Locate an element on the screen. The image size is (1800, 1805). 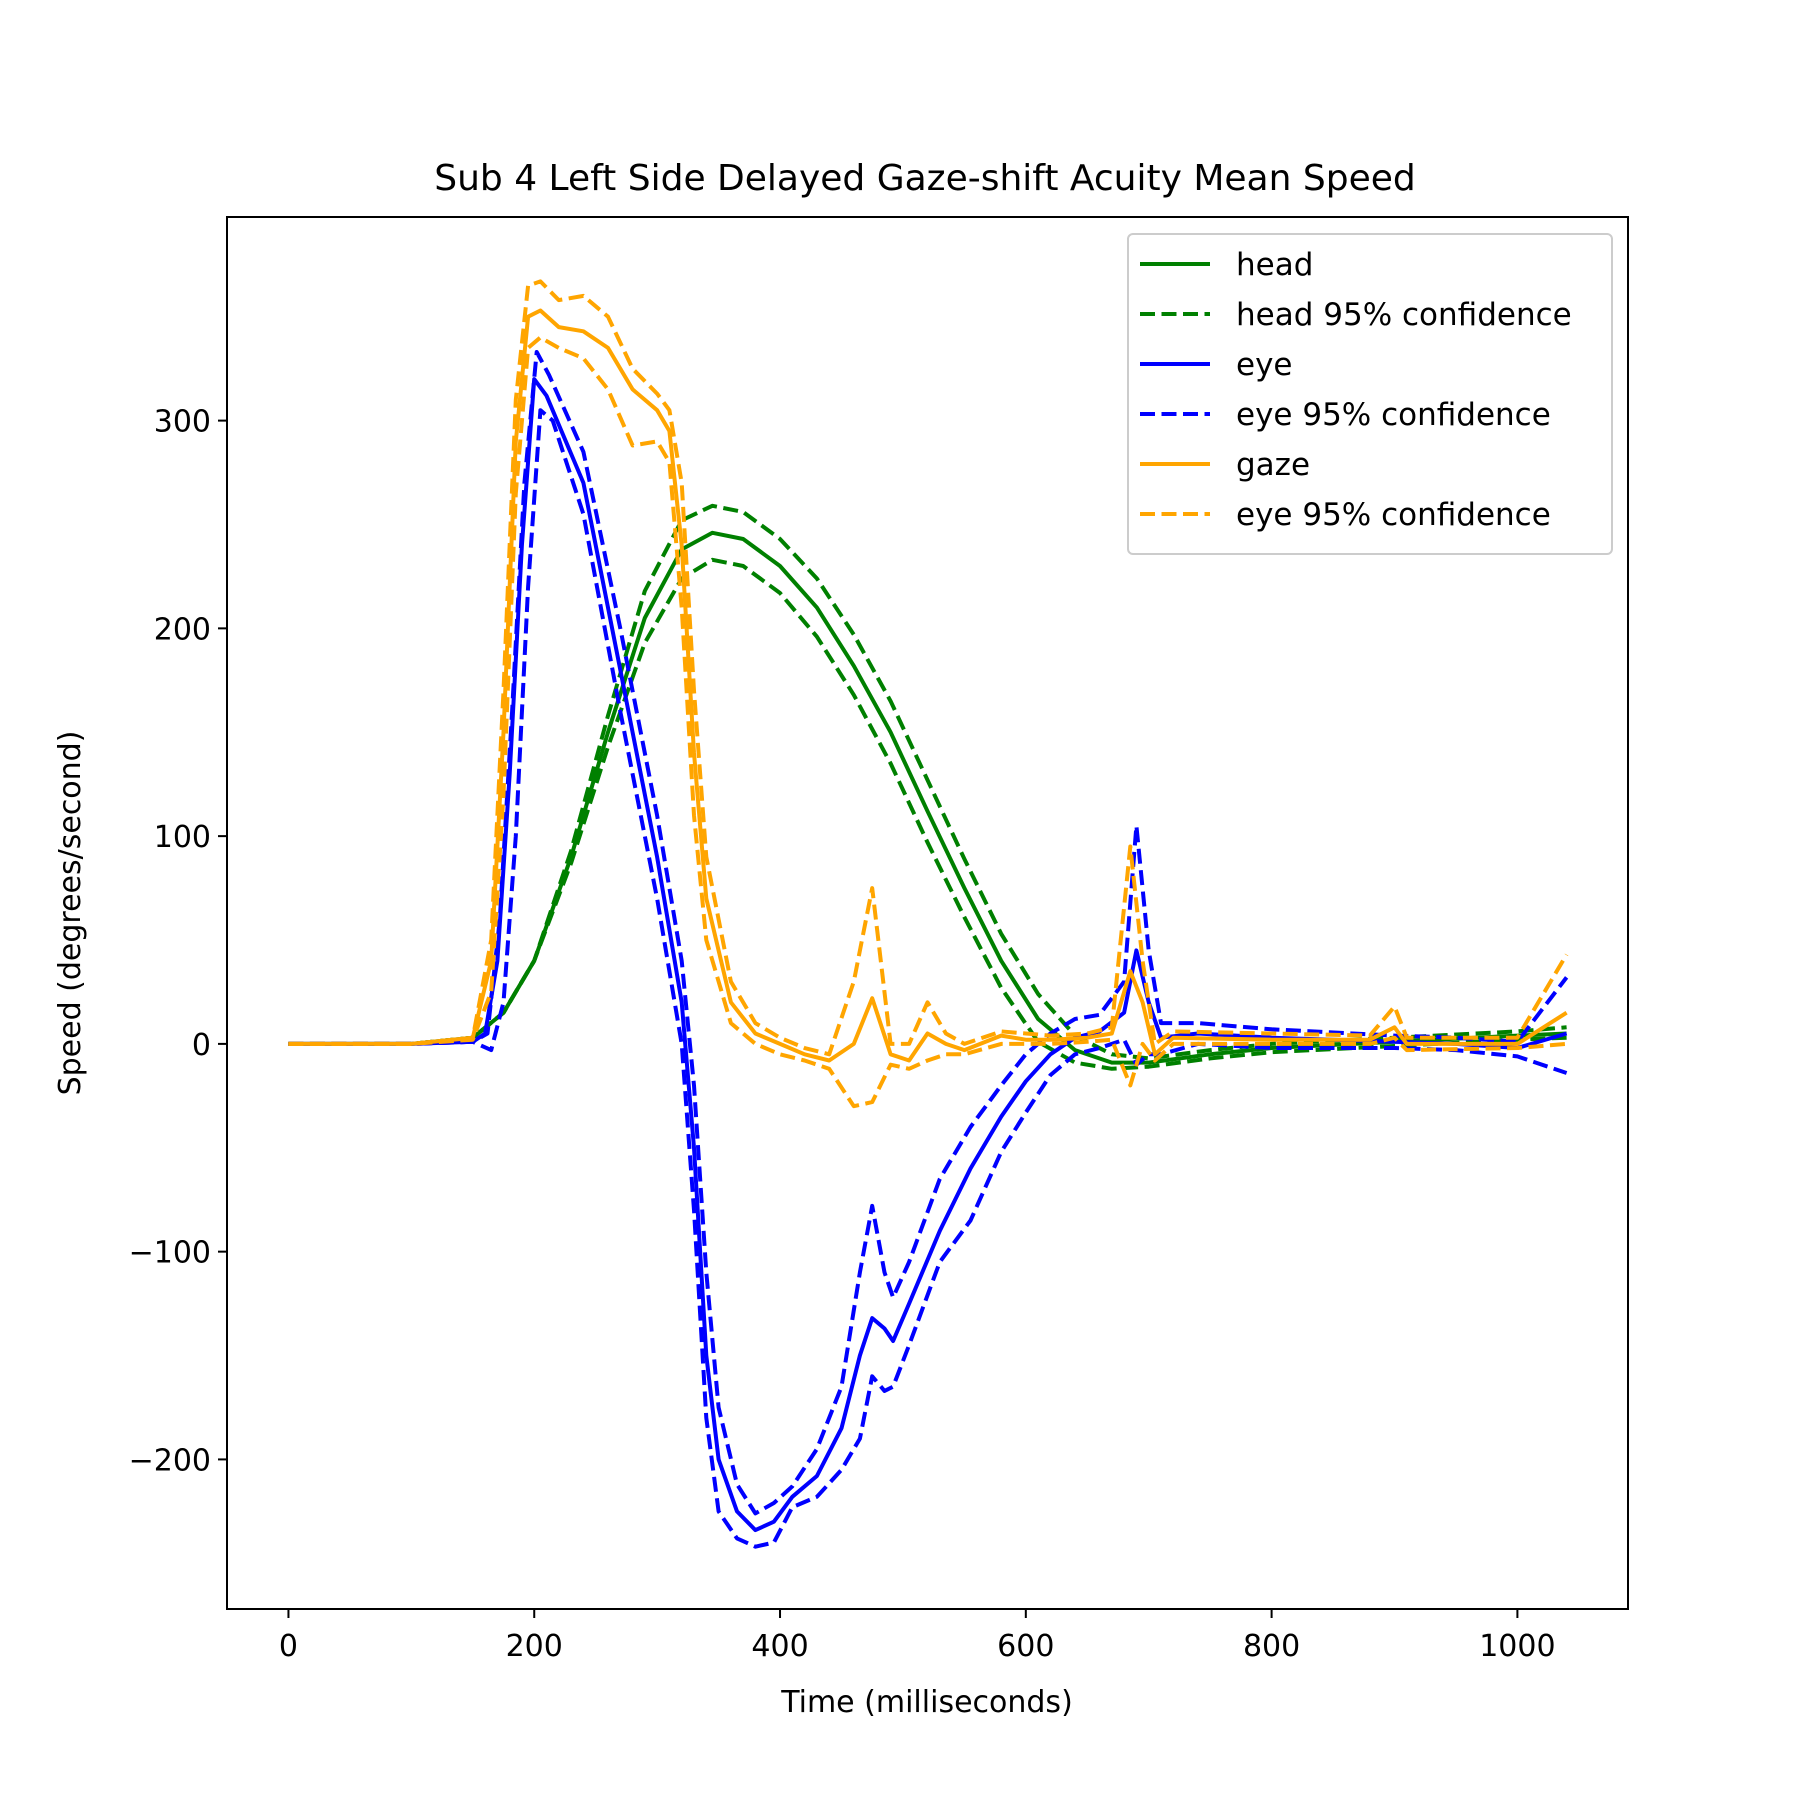
legend-label: head 95% confidence is located at coordinates (1404, 315).